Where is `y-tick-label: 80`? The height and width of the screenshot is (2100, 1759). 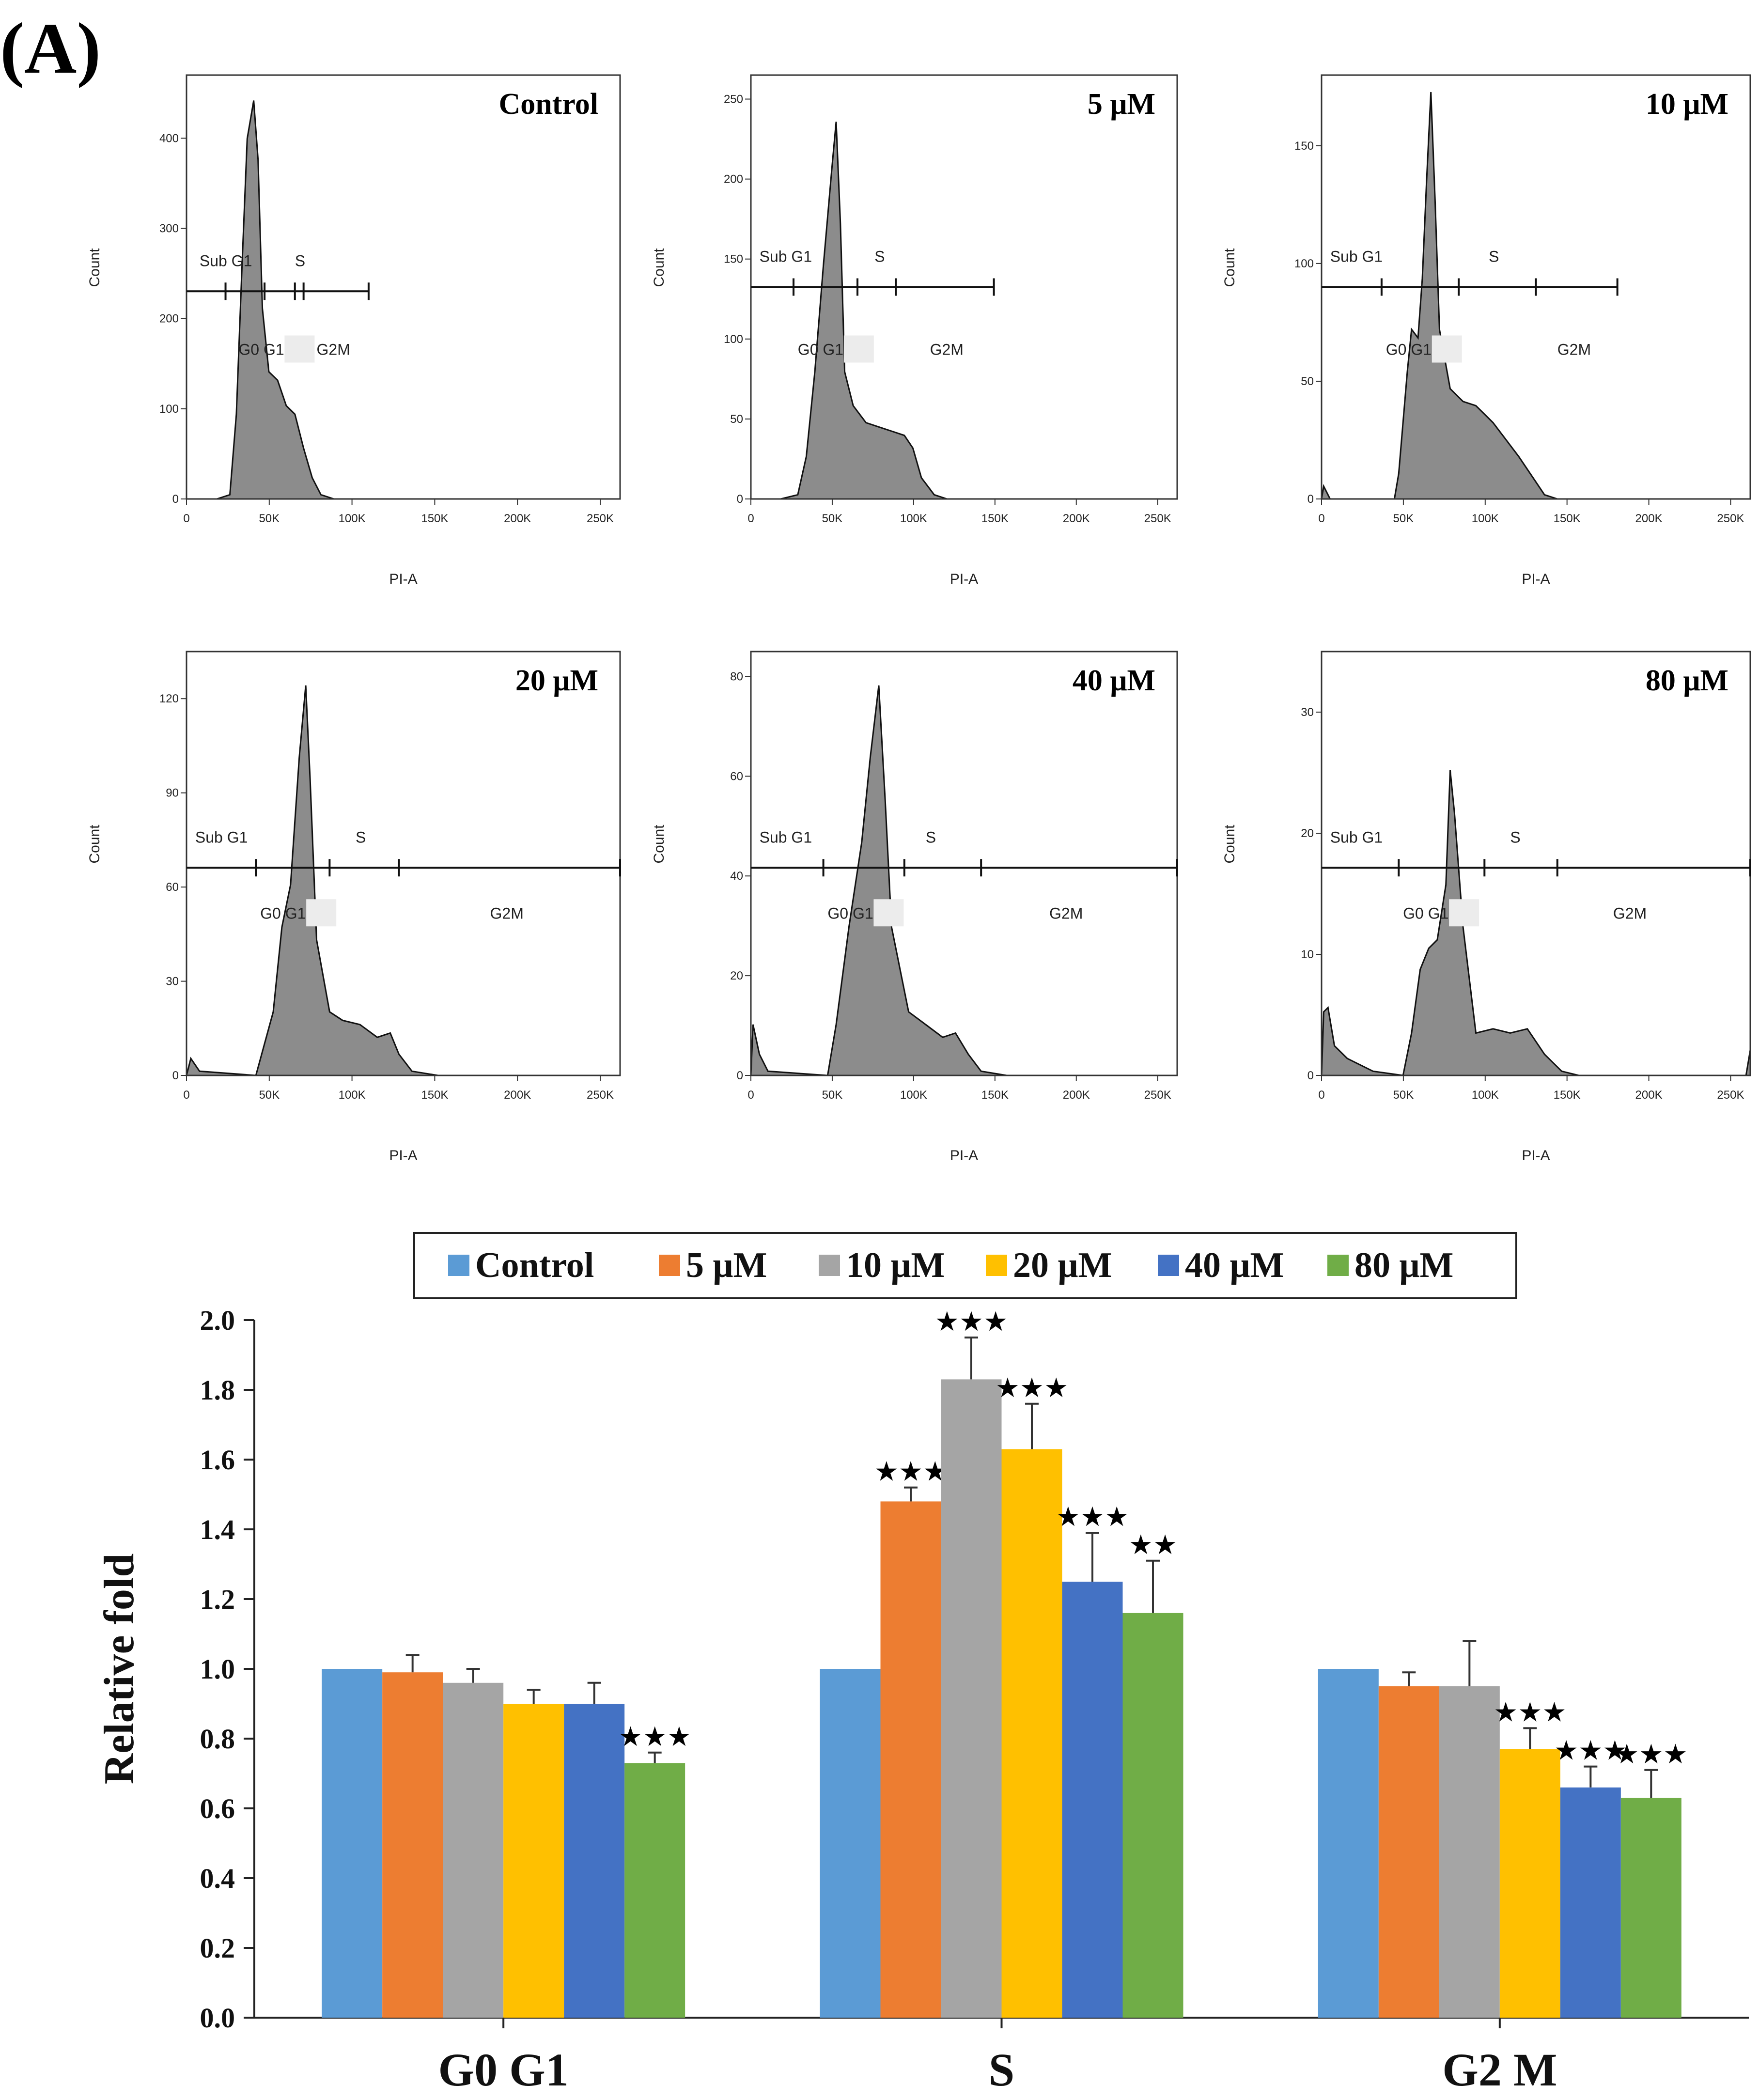
y-tick-label: 80 is located at coordinates (736, 676).